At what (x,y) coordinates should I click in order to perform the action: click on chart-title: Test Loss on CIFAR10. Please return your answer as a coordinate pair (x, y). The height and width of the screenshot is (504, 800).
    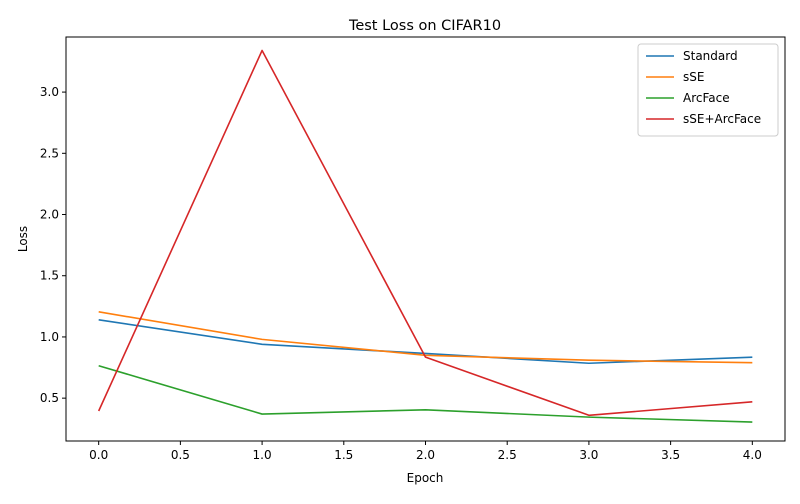
    Looking at the image, I should click on (424, 26).